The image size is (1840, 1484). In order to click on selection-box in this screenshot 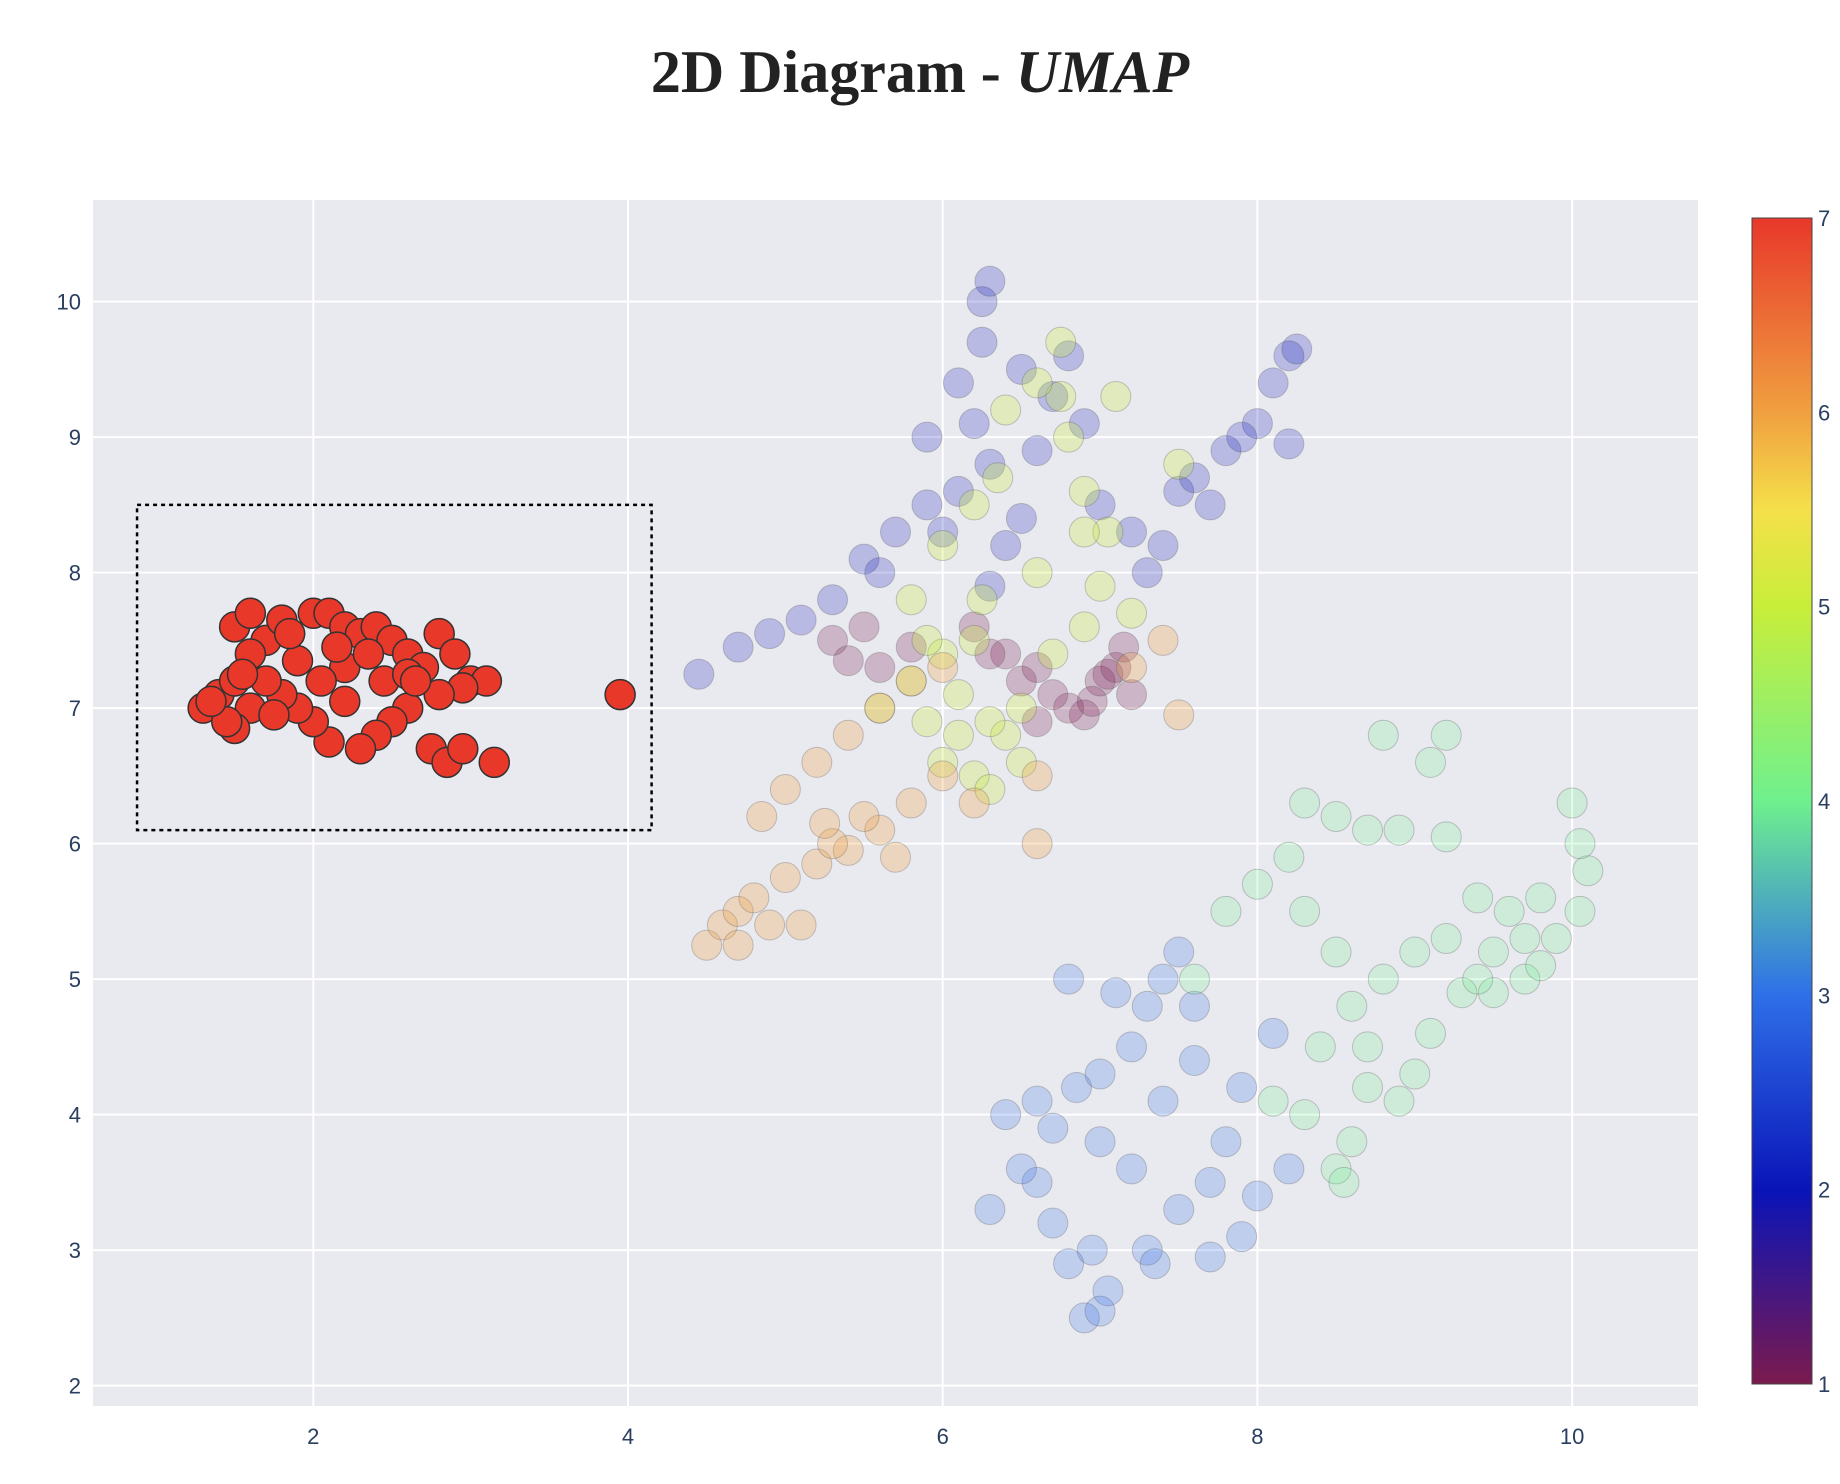, I will do `click(394, 667)`.